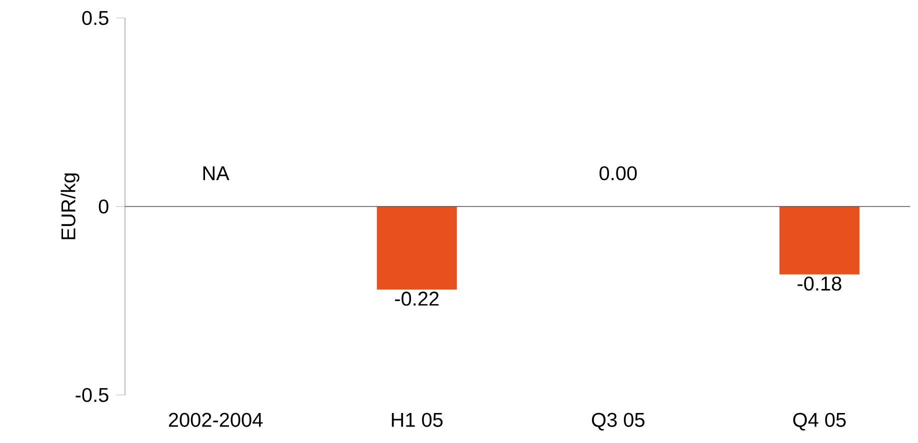 This screenshot has width=918, height=443. Describe the element at coordinates (417, 299) in the screenshot. I see `data-label: -0.22` at that location.